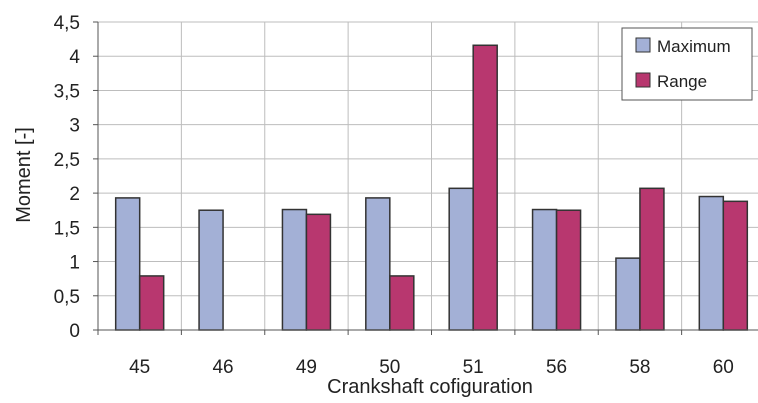 This screenshot has width=758, height=403. What do you see at coordinates (67, 228) in the screenshot?
I see `y-tick-label: 1,5` at bounding box center [67, 228].